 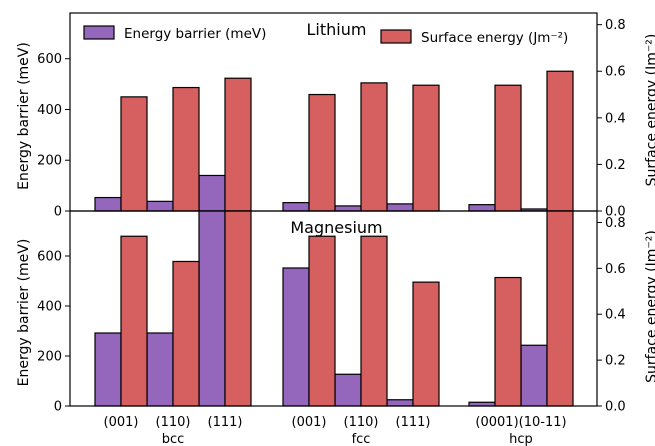 What do you see at coordinates (520, 422) in the screenshot?
I see `facet-tick-label: (0001)(10-11)` at bounding box center [520, 422].